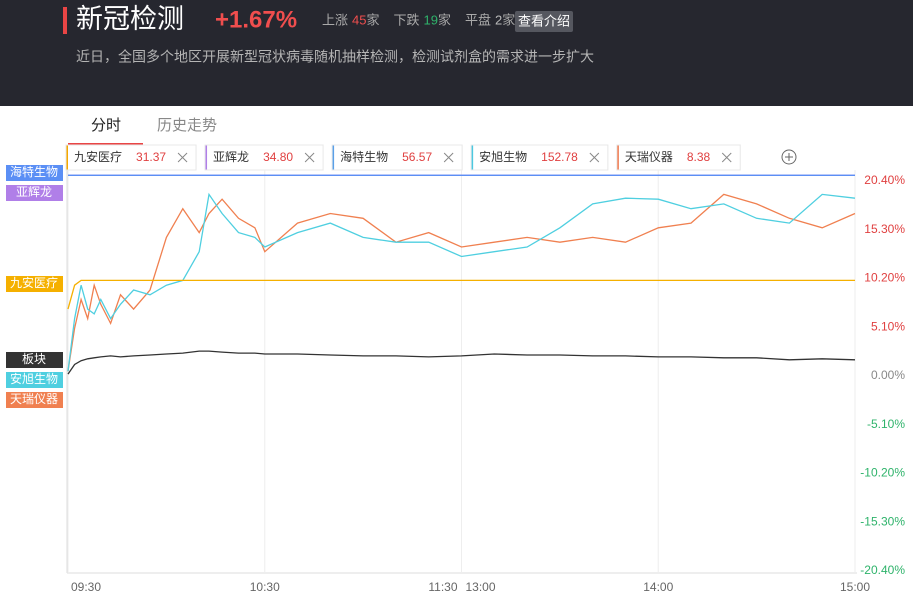 The width and height of the screenshot is (913, 614). I want to click on y-tick-label: -15.30%, so click(882, 521).